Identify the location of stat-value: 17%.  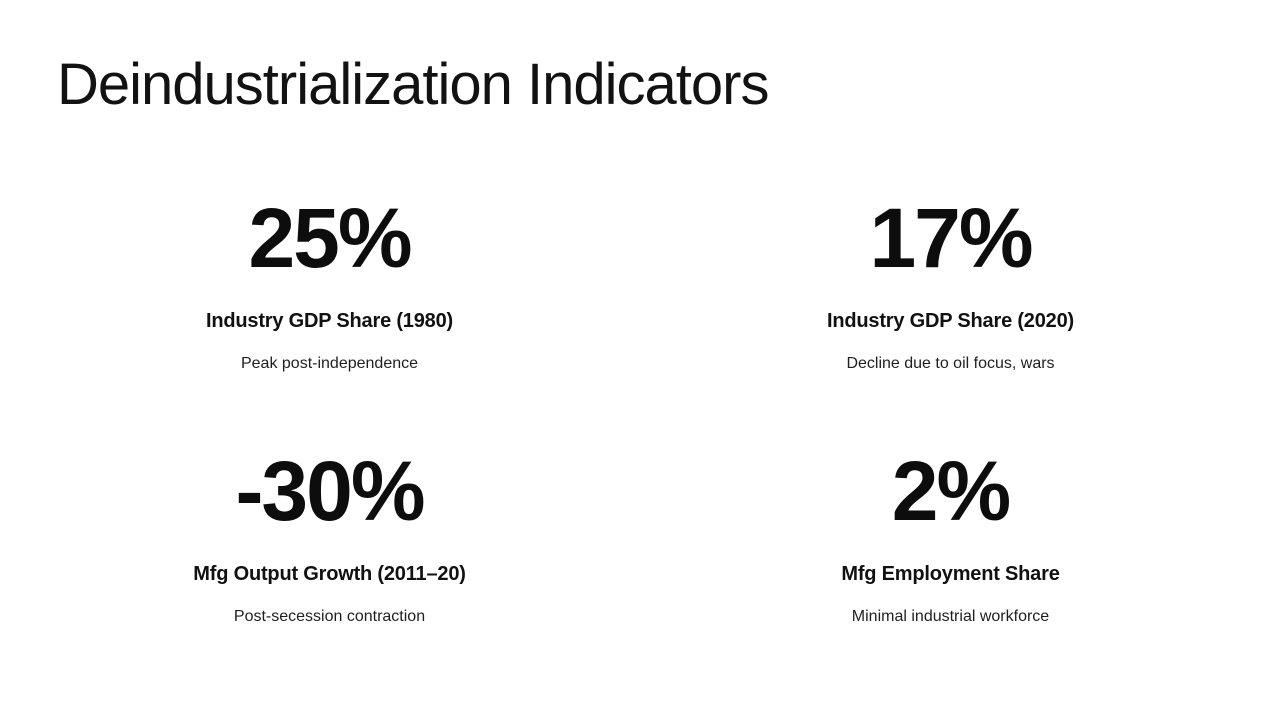
(951, 238).